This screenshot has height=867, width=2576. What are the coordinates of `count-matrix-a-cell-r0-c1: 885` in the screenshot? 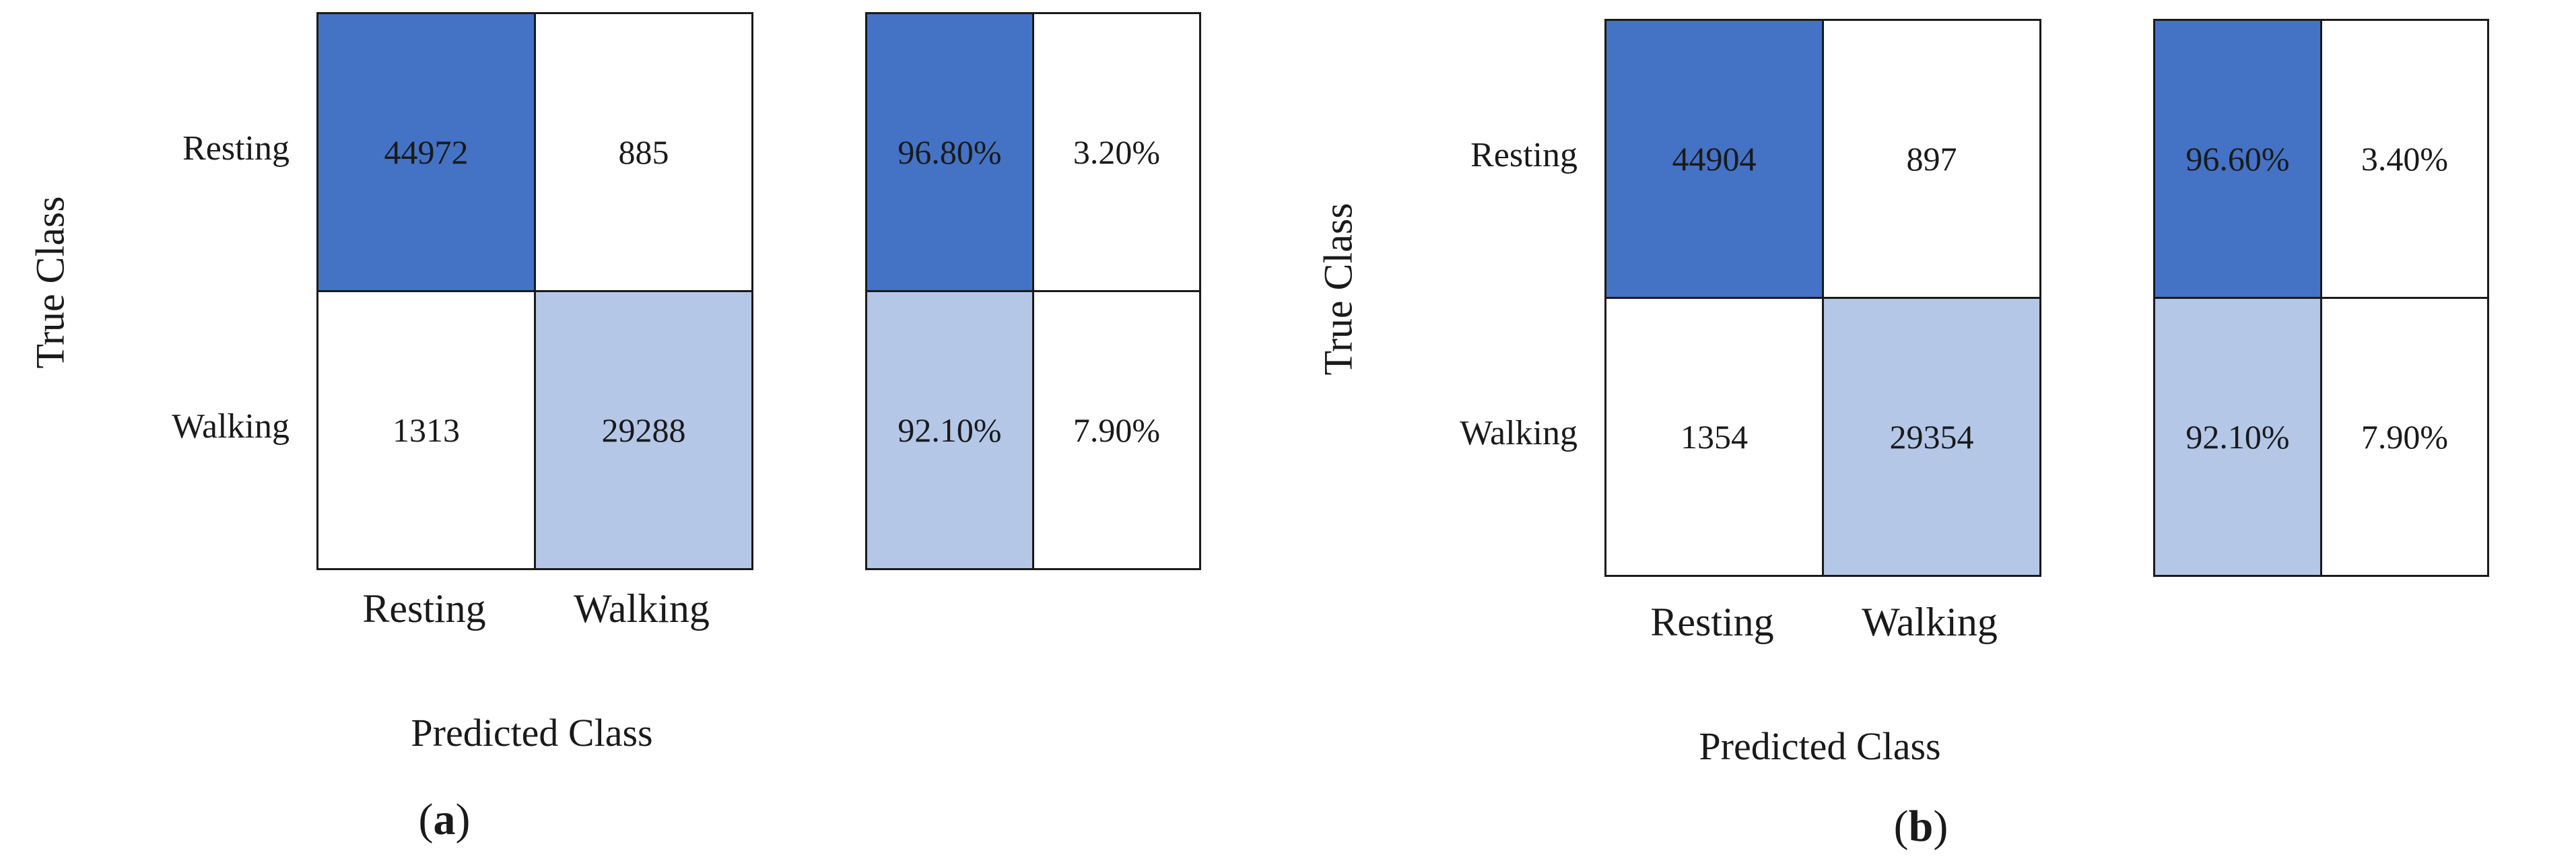 It's located at (643, 152).